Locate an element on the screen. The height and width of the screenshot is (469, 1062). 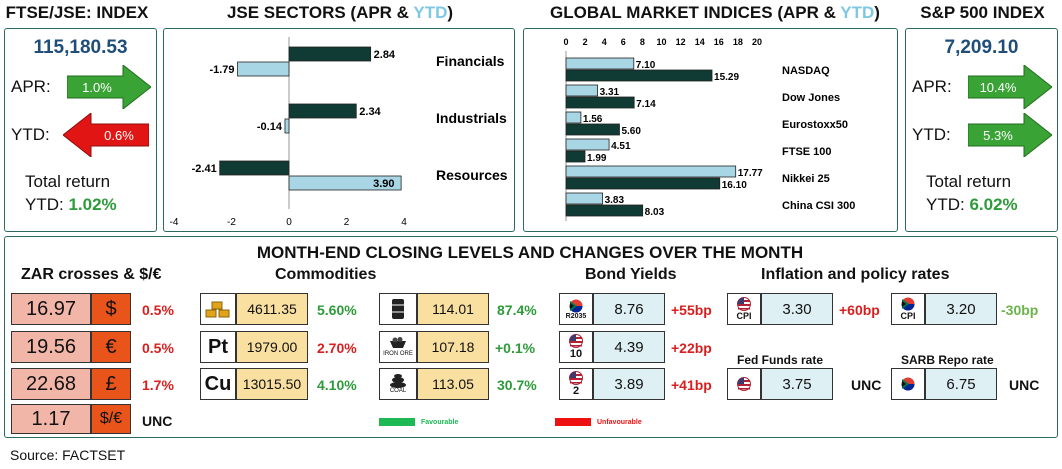
ftse-level: 115,180.53 is located at coordinates (80, 47).